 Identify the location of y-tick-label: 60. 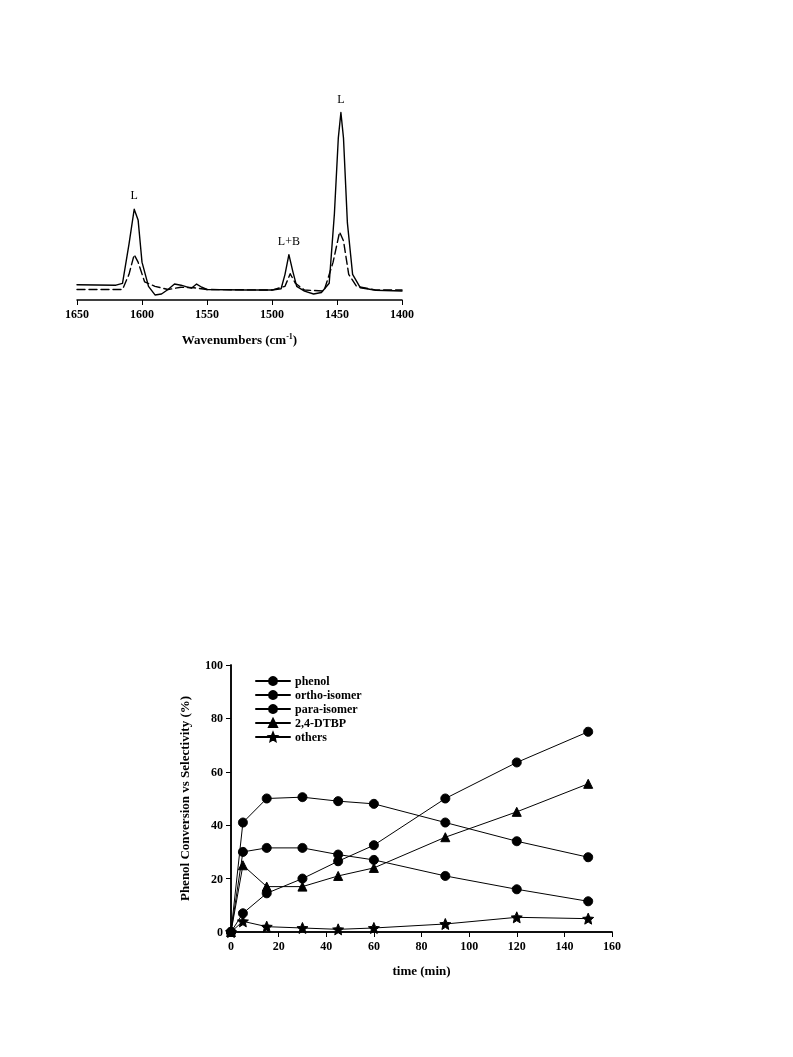
(217, 771).